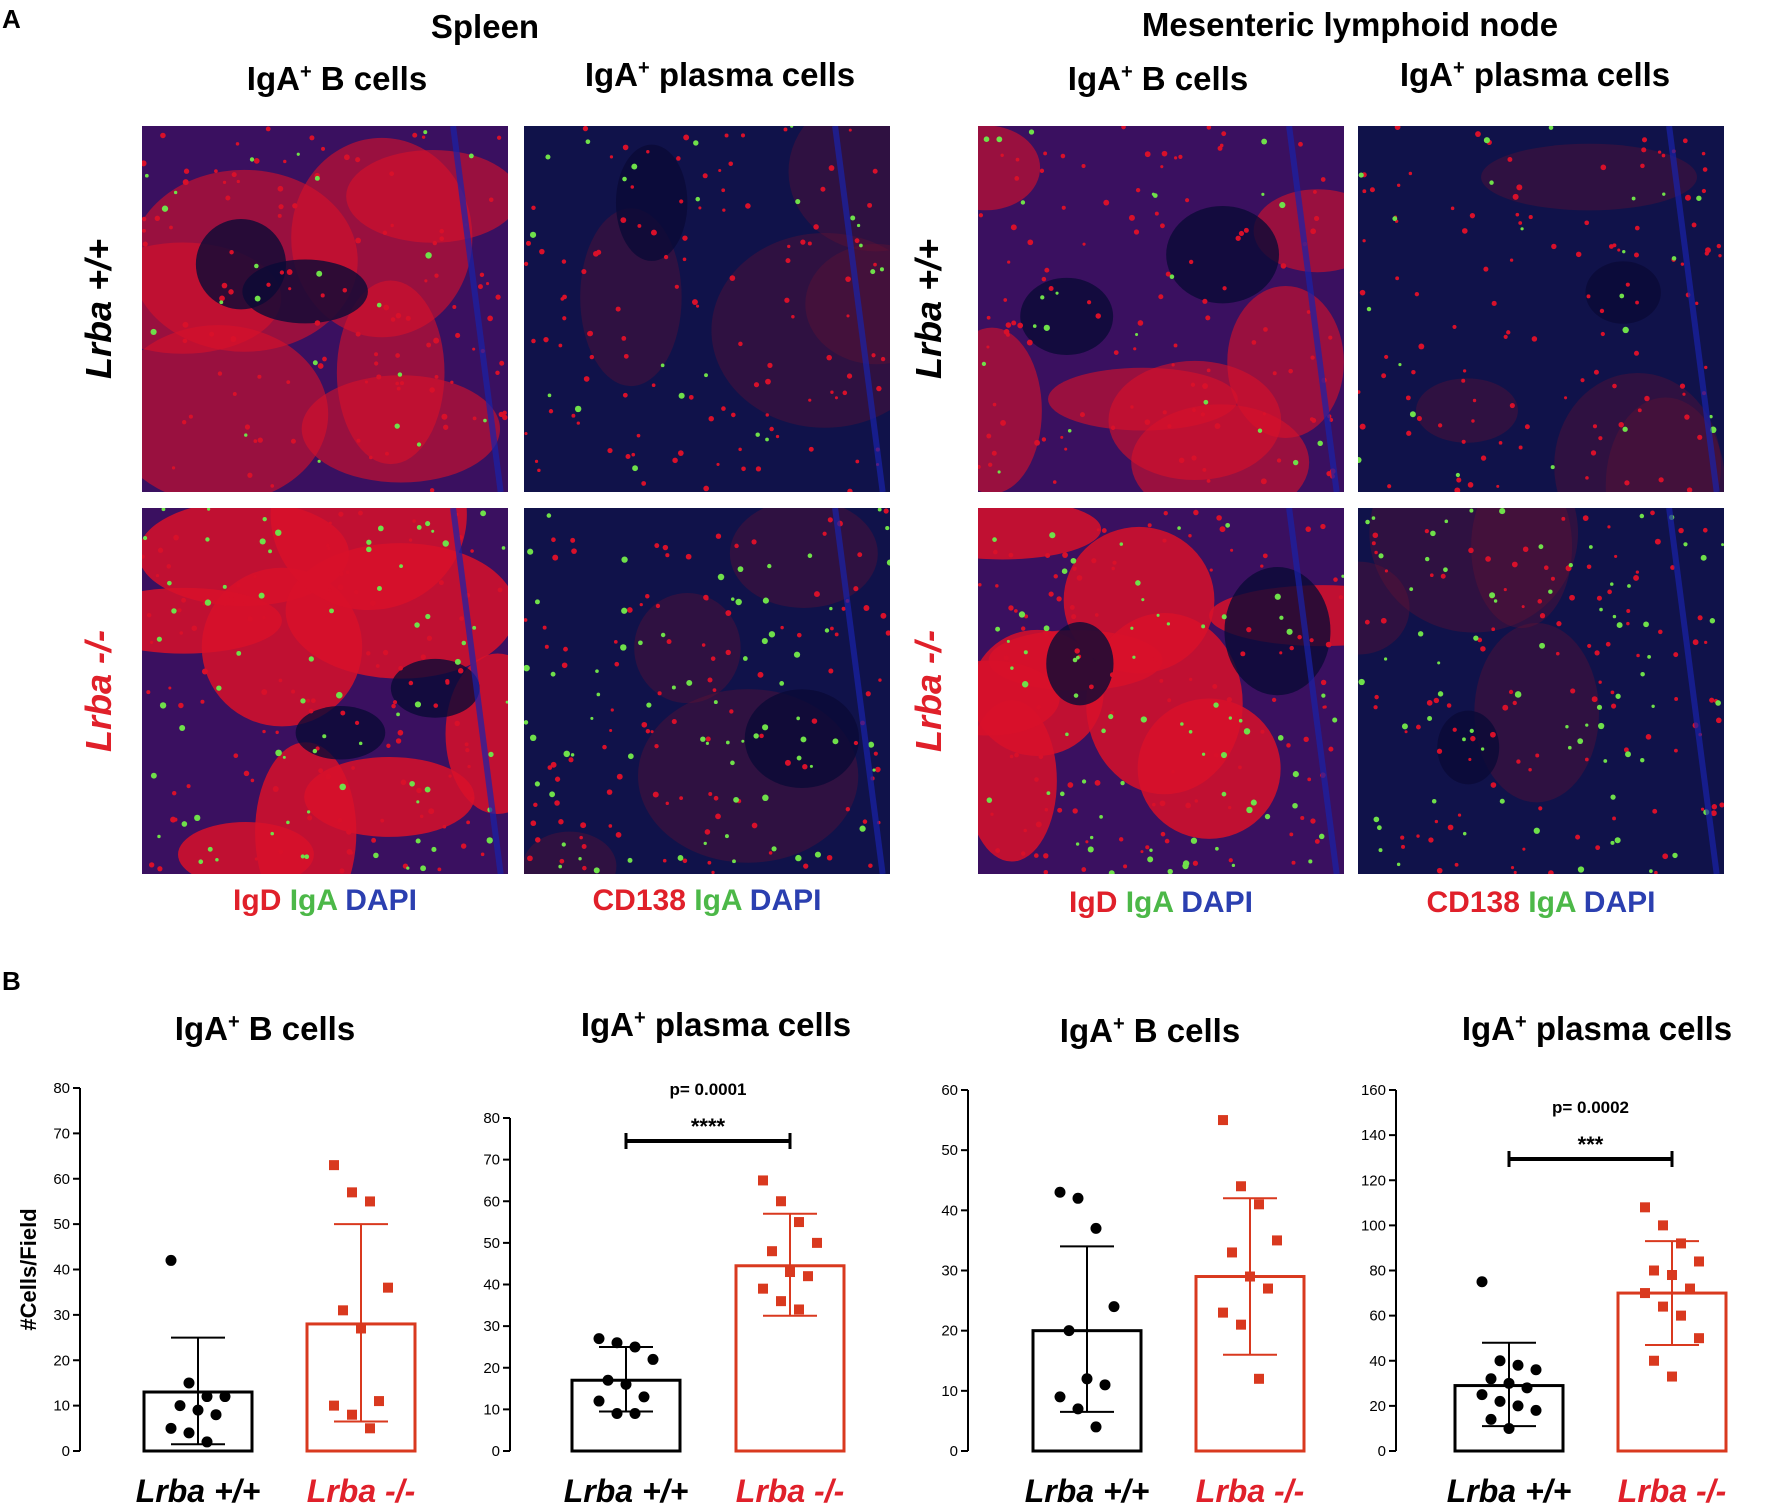 Image resolution: width=1780 pixels, height=1510 pixels. What do you see at coordinates (1373, 1090) in the screenshot?
I see `y-tick-label: 160` at bounding box center [1373, 1090].